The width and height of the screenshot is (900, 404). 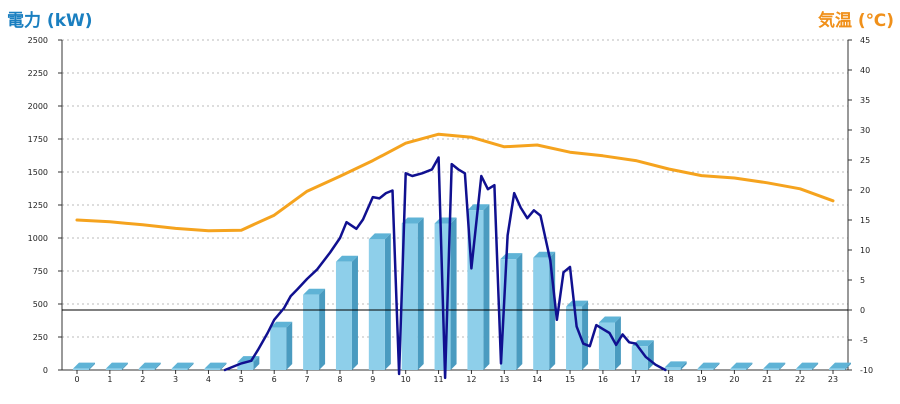 I want to click on right-tick-label: 10, so click(x=865, y=250).